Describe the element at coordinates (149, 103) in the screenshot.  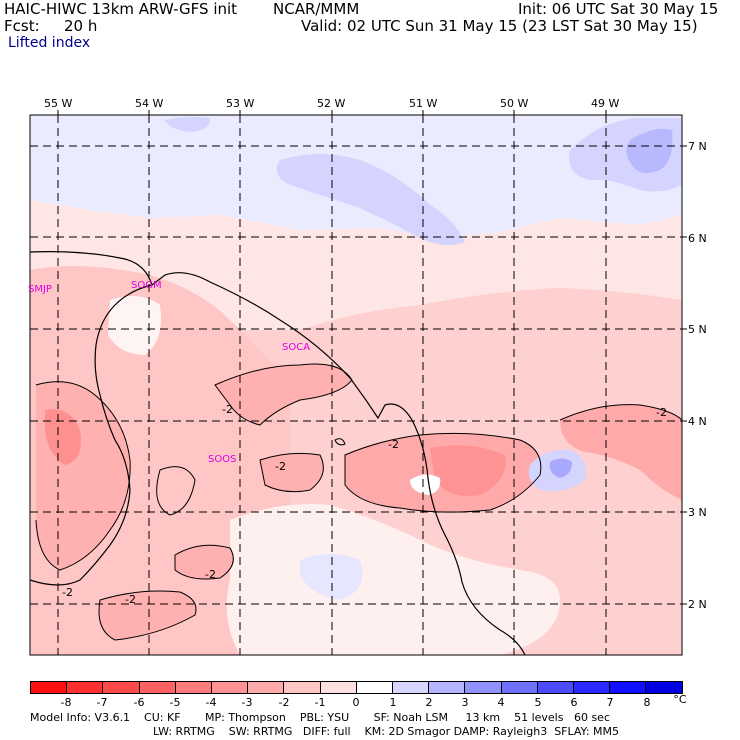
I see `lon-label-54w: 54 W` at that location.